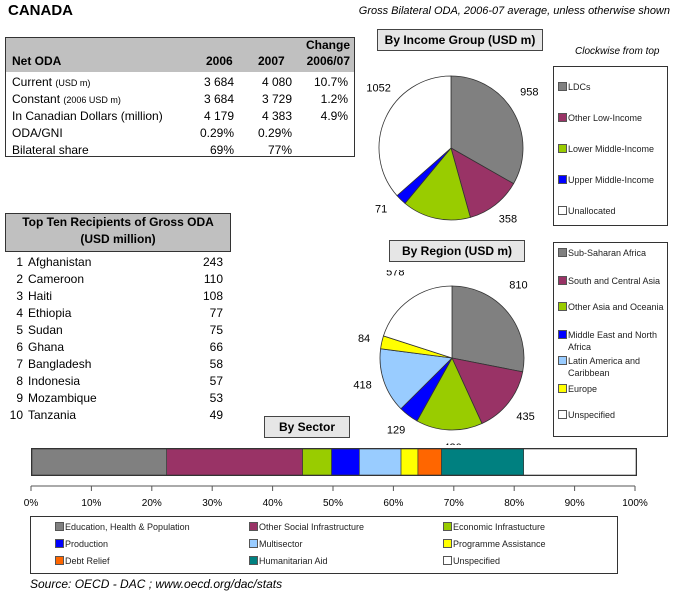 Image resolution: width=678 pixels, height=593 pixels. I want to click on recipient-value: 108, so click(212, 296).